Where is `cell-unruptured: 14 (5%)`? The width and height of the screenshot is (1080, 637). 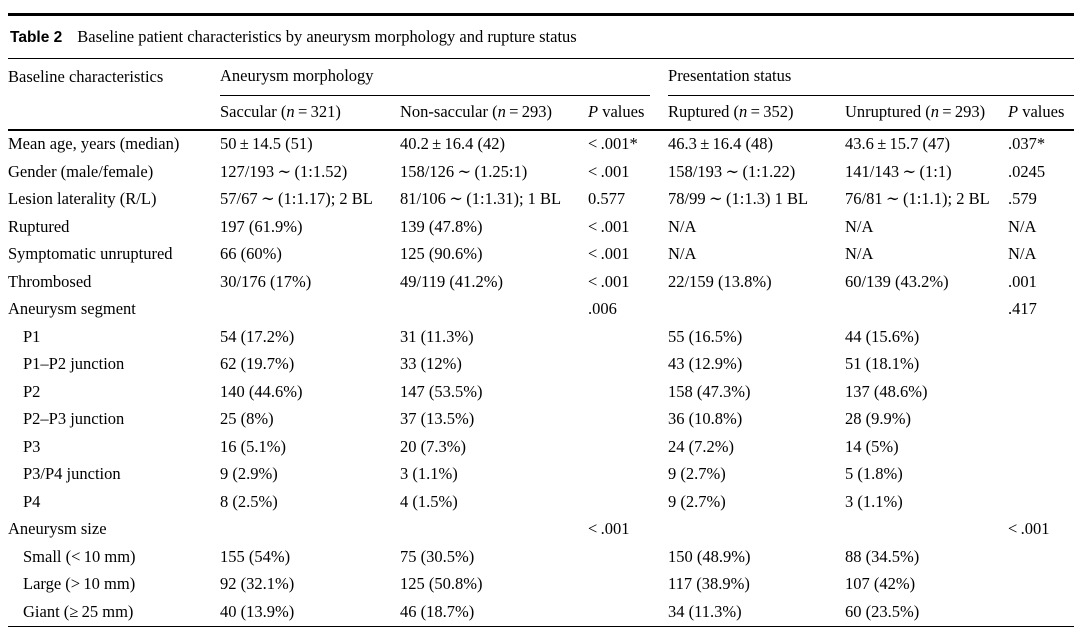
cell-unruptured: 14 (5%) is located at coordinates (872, 446).